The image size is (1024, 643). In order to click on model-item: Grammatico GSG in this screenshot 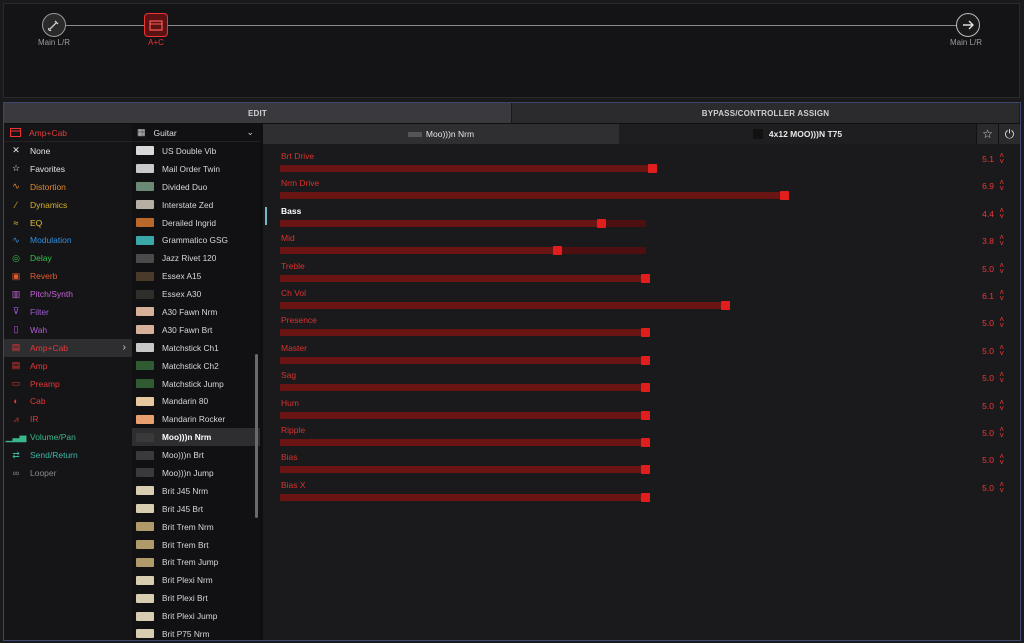, I will do `click(196, 240)`.